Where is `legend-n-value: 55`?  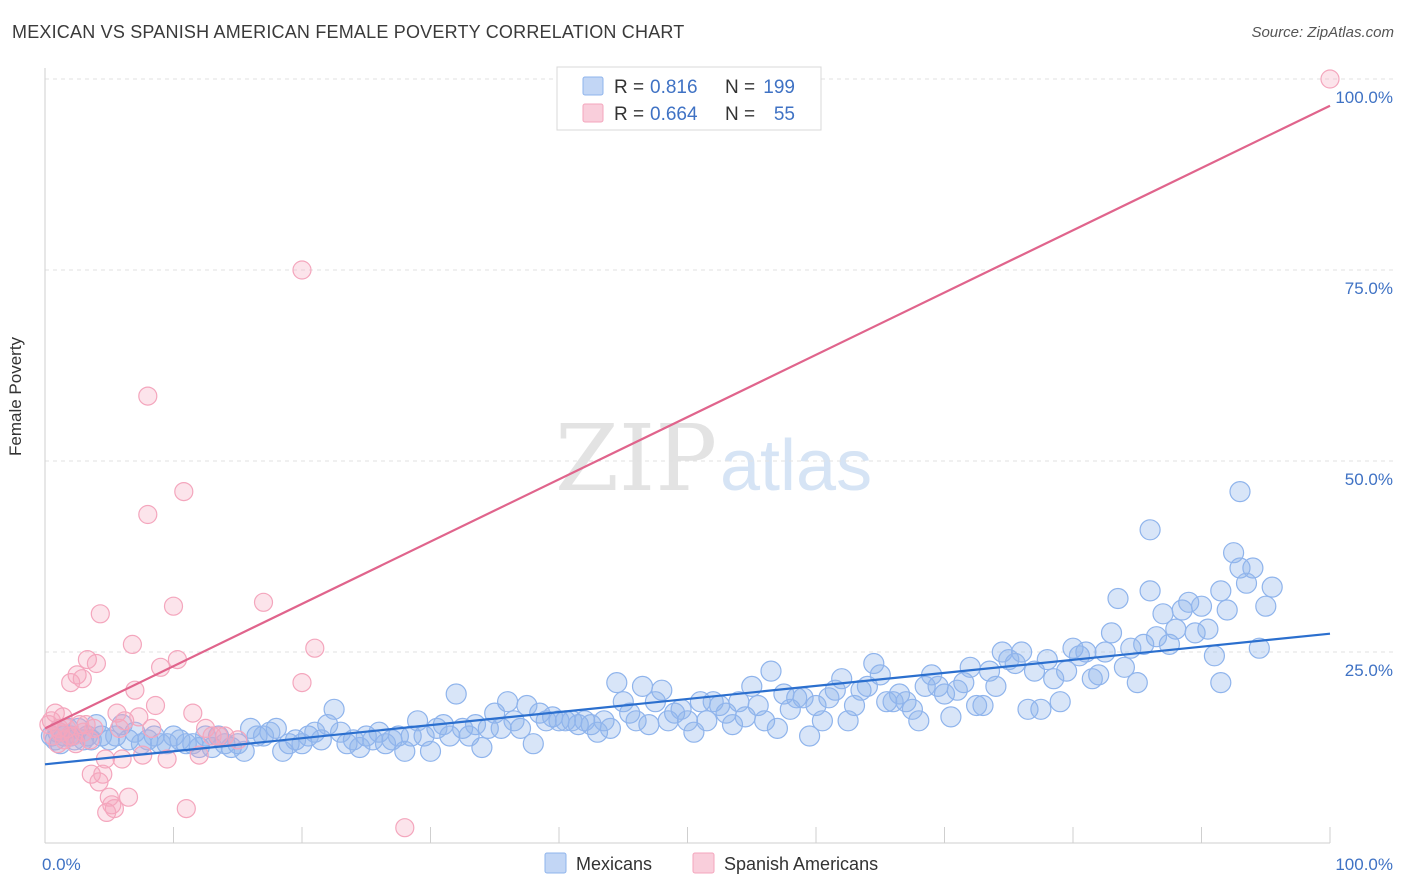
legend-n-value: 55 is located at coordinates (784, 114).